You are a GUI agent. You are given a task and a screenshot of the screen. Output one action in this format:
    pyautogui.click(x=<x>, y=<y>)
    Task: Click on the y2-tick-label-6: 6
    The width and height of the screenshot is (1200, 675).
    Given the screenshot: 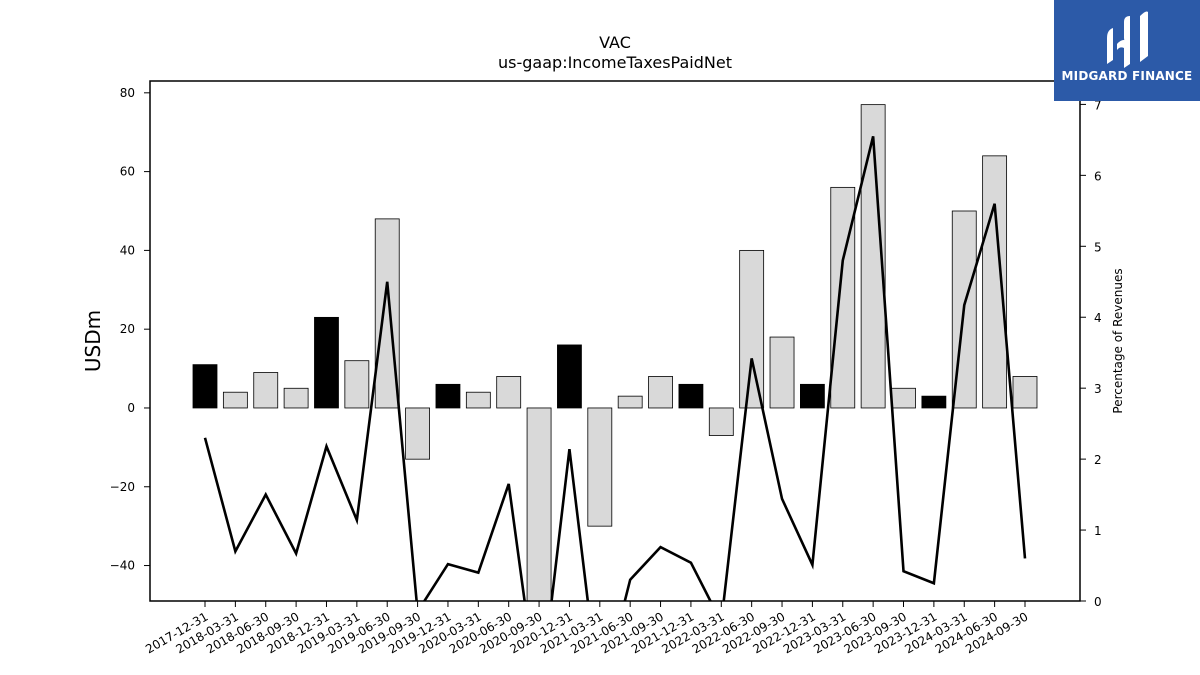 What is the action you would take?
    pyautogui.click(x=1098, y=176)
    